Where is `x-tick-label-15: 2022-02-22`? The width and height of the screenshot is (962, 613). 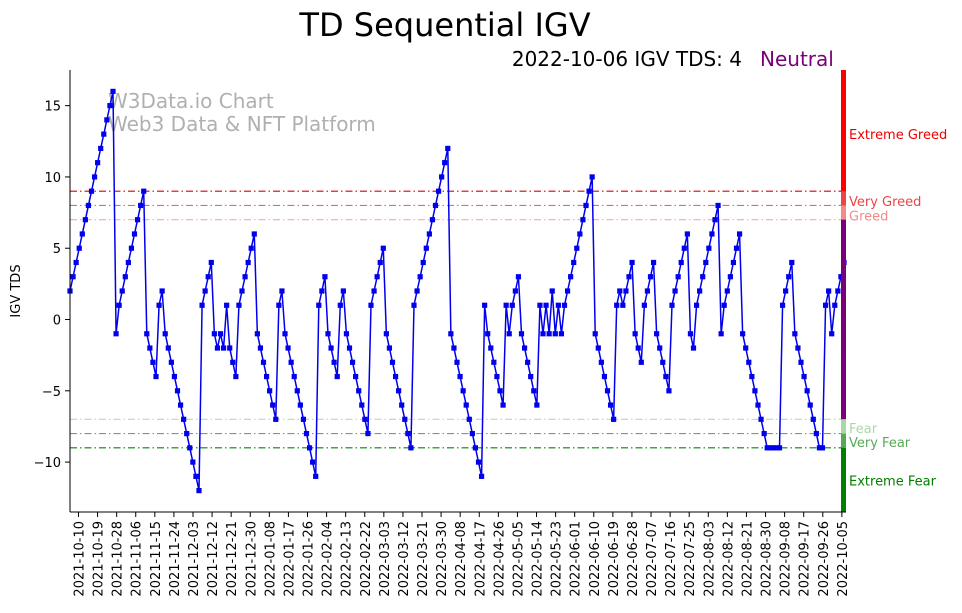 x-tick-label-15: 2022-02-22 is located at coordinates (366, 559).